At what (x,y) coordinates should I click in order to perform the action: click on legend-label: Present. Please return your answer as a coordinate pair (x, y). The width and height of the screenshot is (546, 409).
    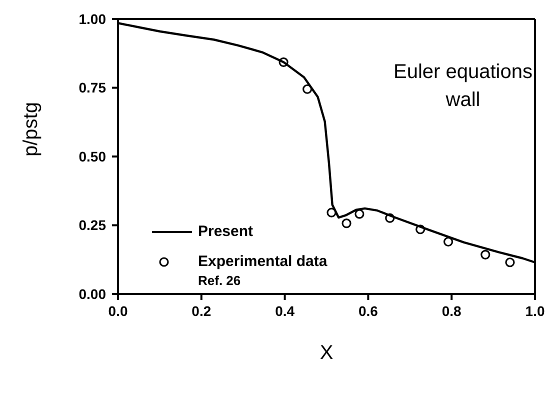
    Looking at the image, I should click on (226, 231).